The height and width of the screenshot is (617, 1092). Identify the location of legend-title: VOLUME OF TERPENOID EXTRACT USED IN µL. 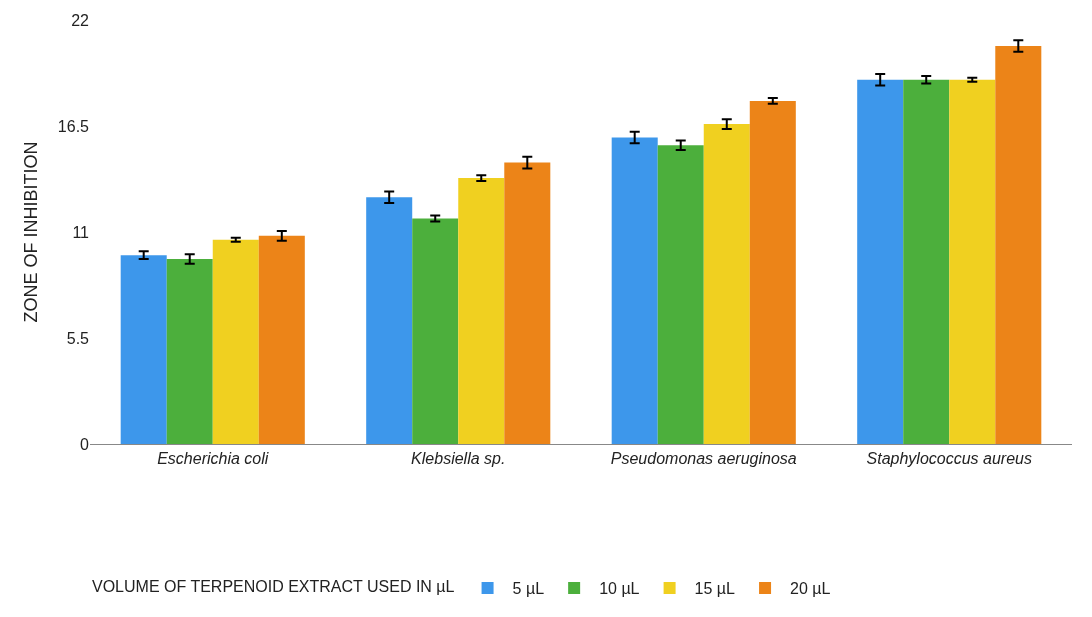
(273, 586).